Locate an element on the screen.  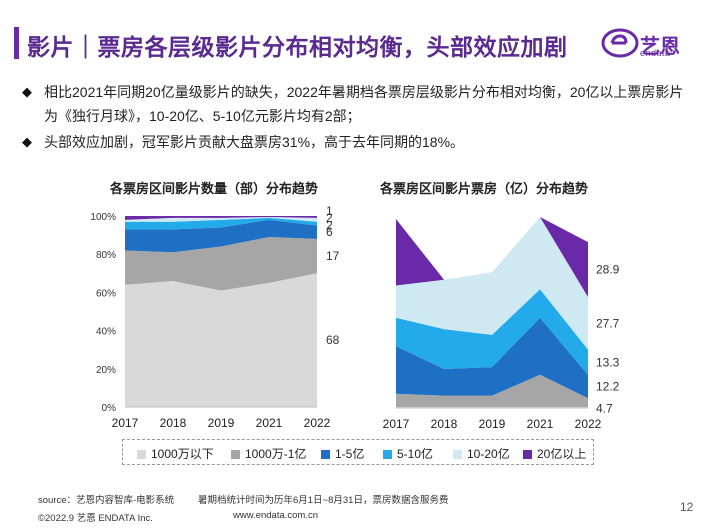
chart2-boxoffice-distribution: 2017 2018 2019 2021 2022 28.9 27.7 13.3 12.2 4.7 is located at coordinates (501, 324).